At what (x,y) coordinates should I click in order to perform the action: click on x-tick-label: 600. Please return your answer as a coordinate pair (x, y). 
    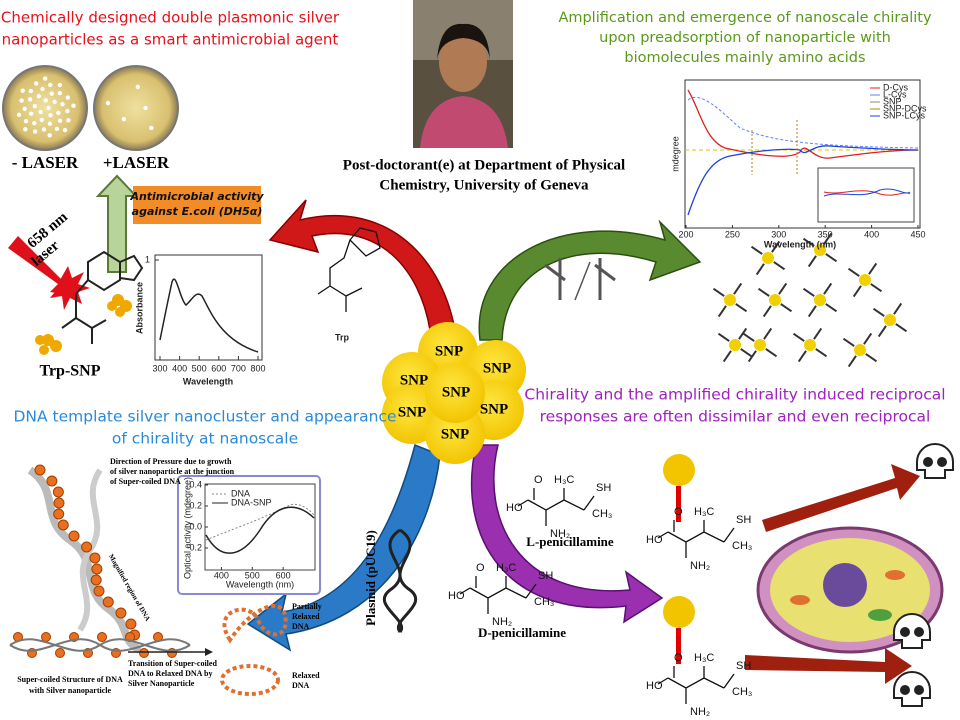
    Looking at the image, I should click on (283, 575).